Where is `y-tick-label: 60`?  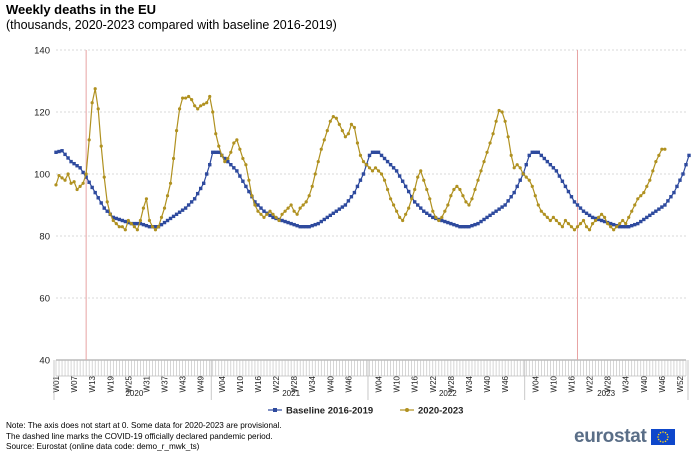 y-tick-label: 60 is located at coordinates (44, 299).